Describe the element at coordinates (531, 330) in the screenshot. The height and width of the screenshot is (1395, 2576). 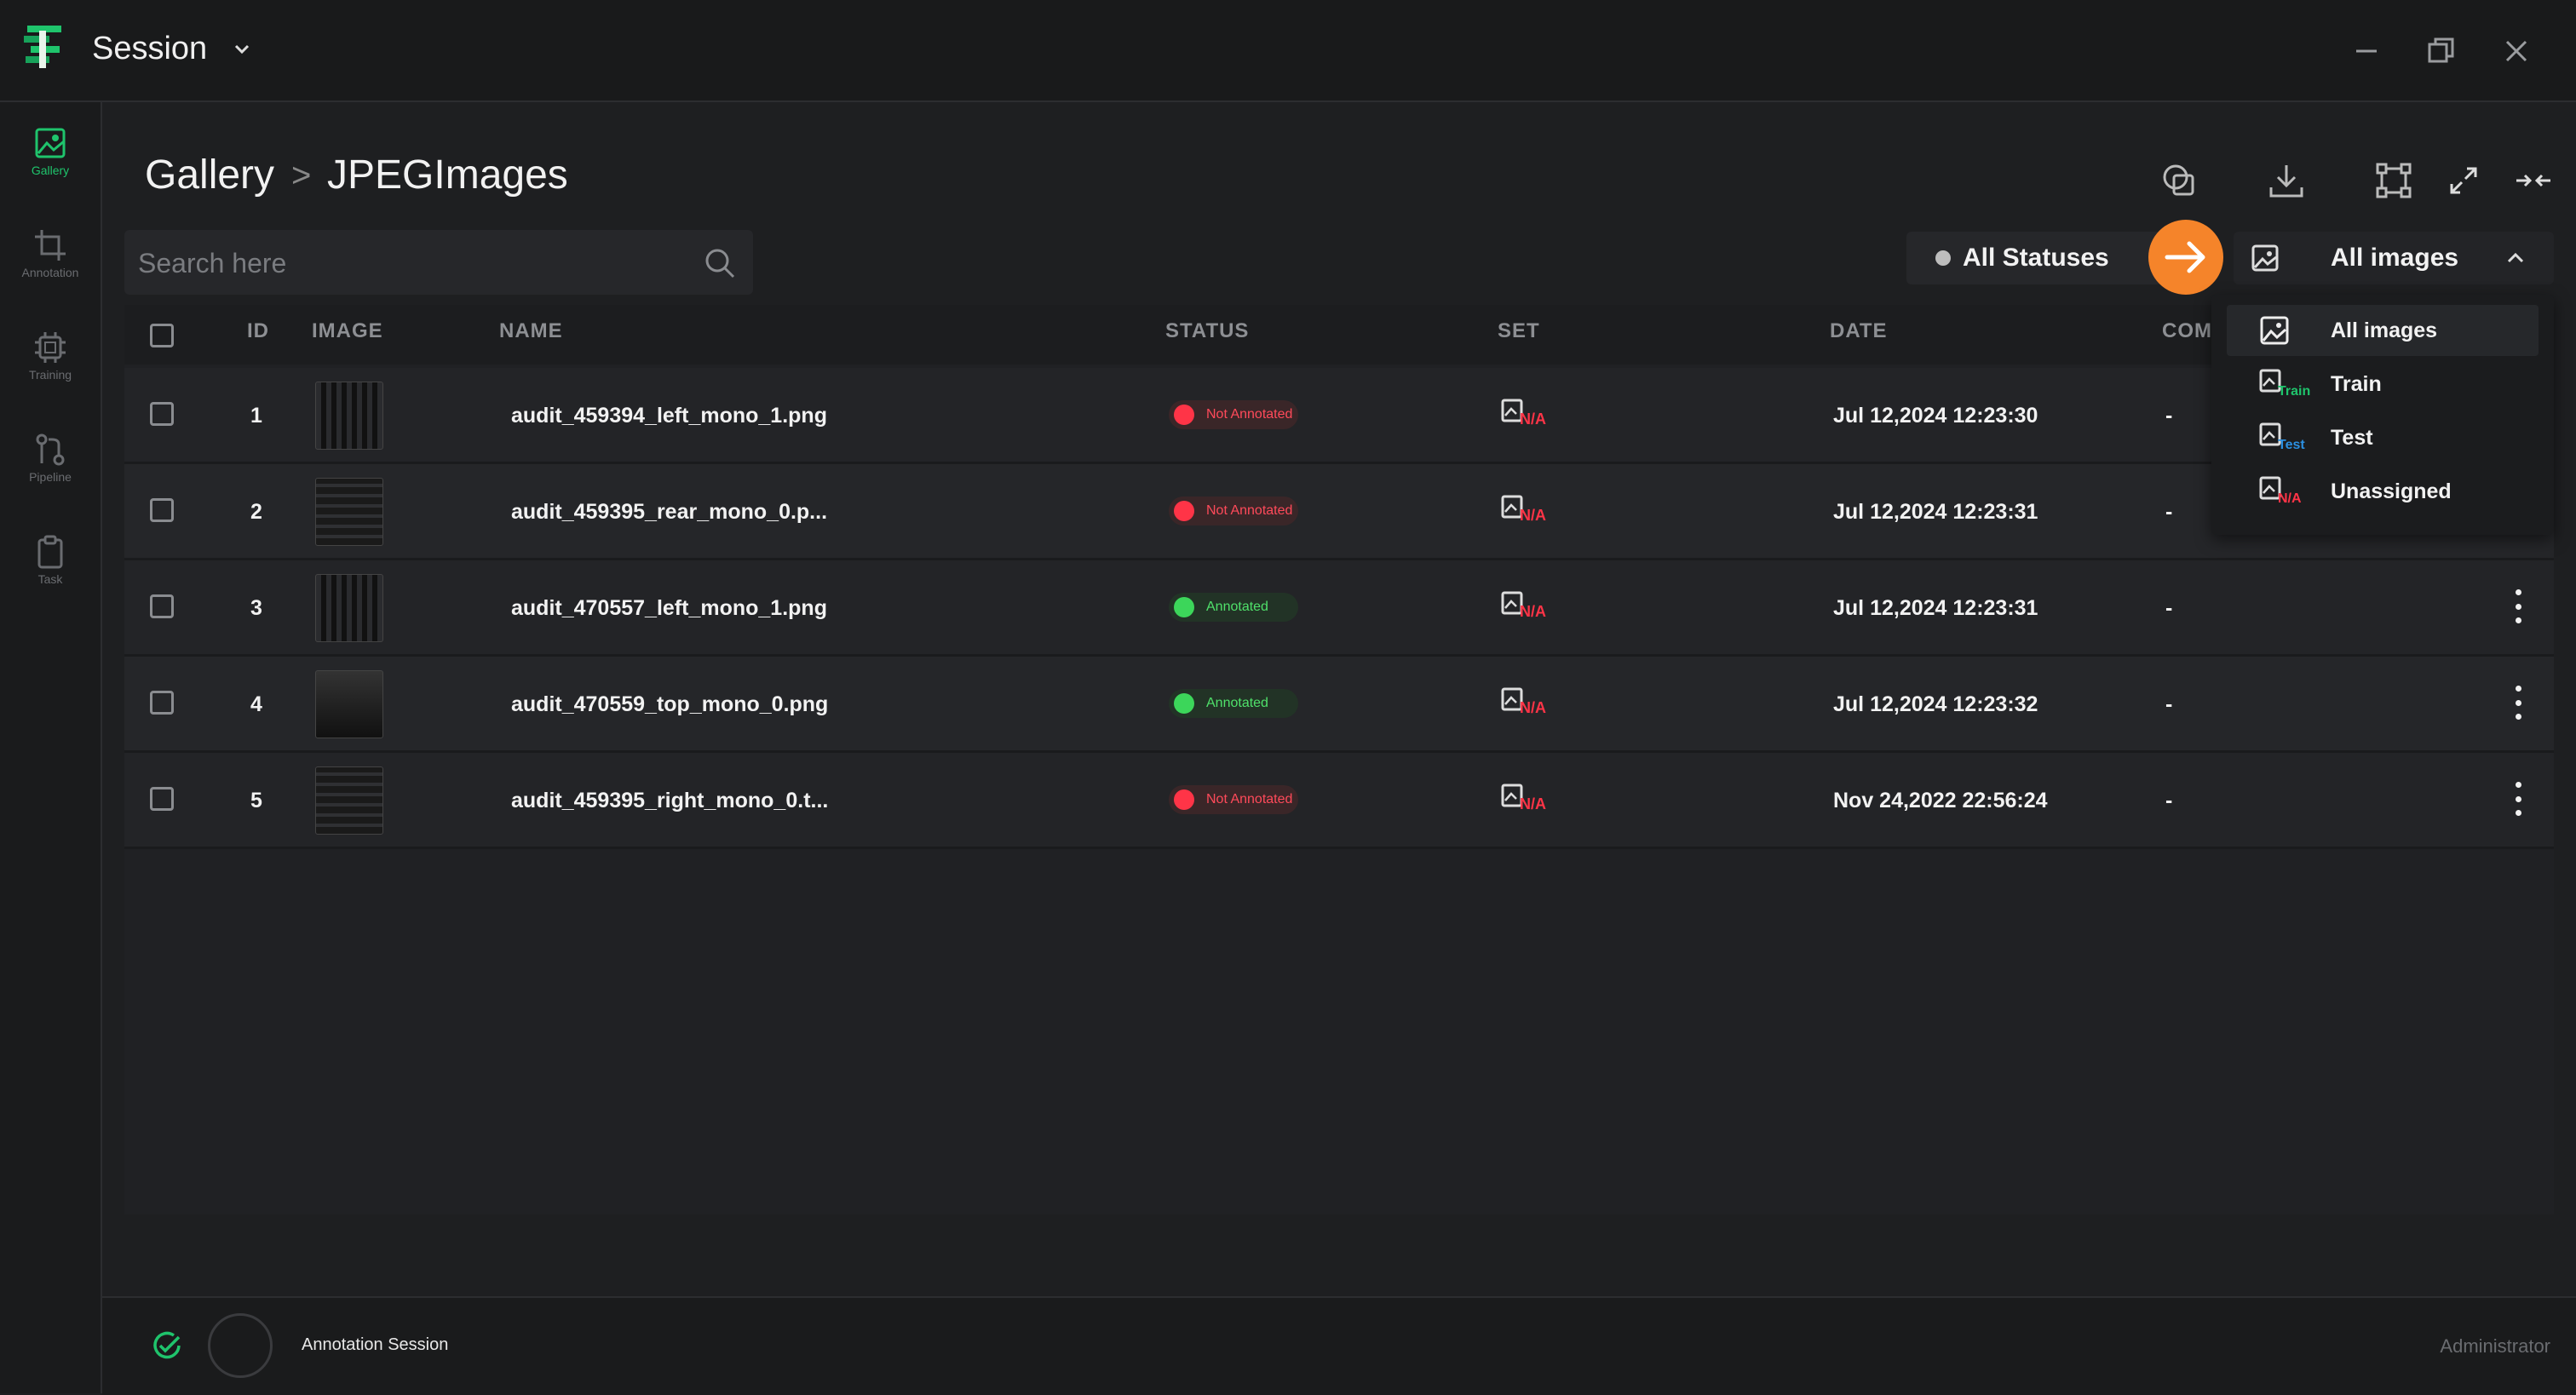
I see `header-name: NAME` at that location.